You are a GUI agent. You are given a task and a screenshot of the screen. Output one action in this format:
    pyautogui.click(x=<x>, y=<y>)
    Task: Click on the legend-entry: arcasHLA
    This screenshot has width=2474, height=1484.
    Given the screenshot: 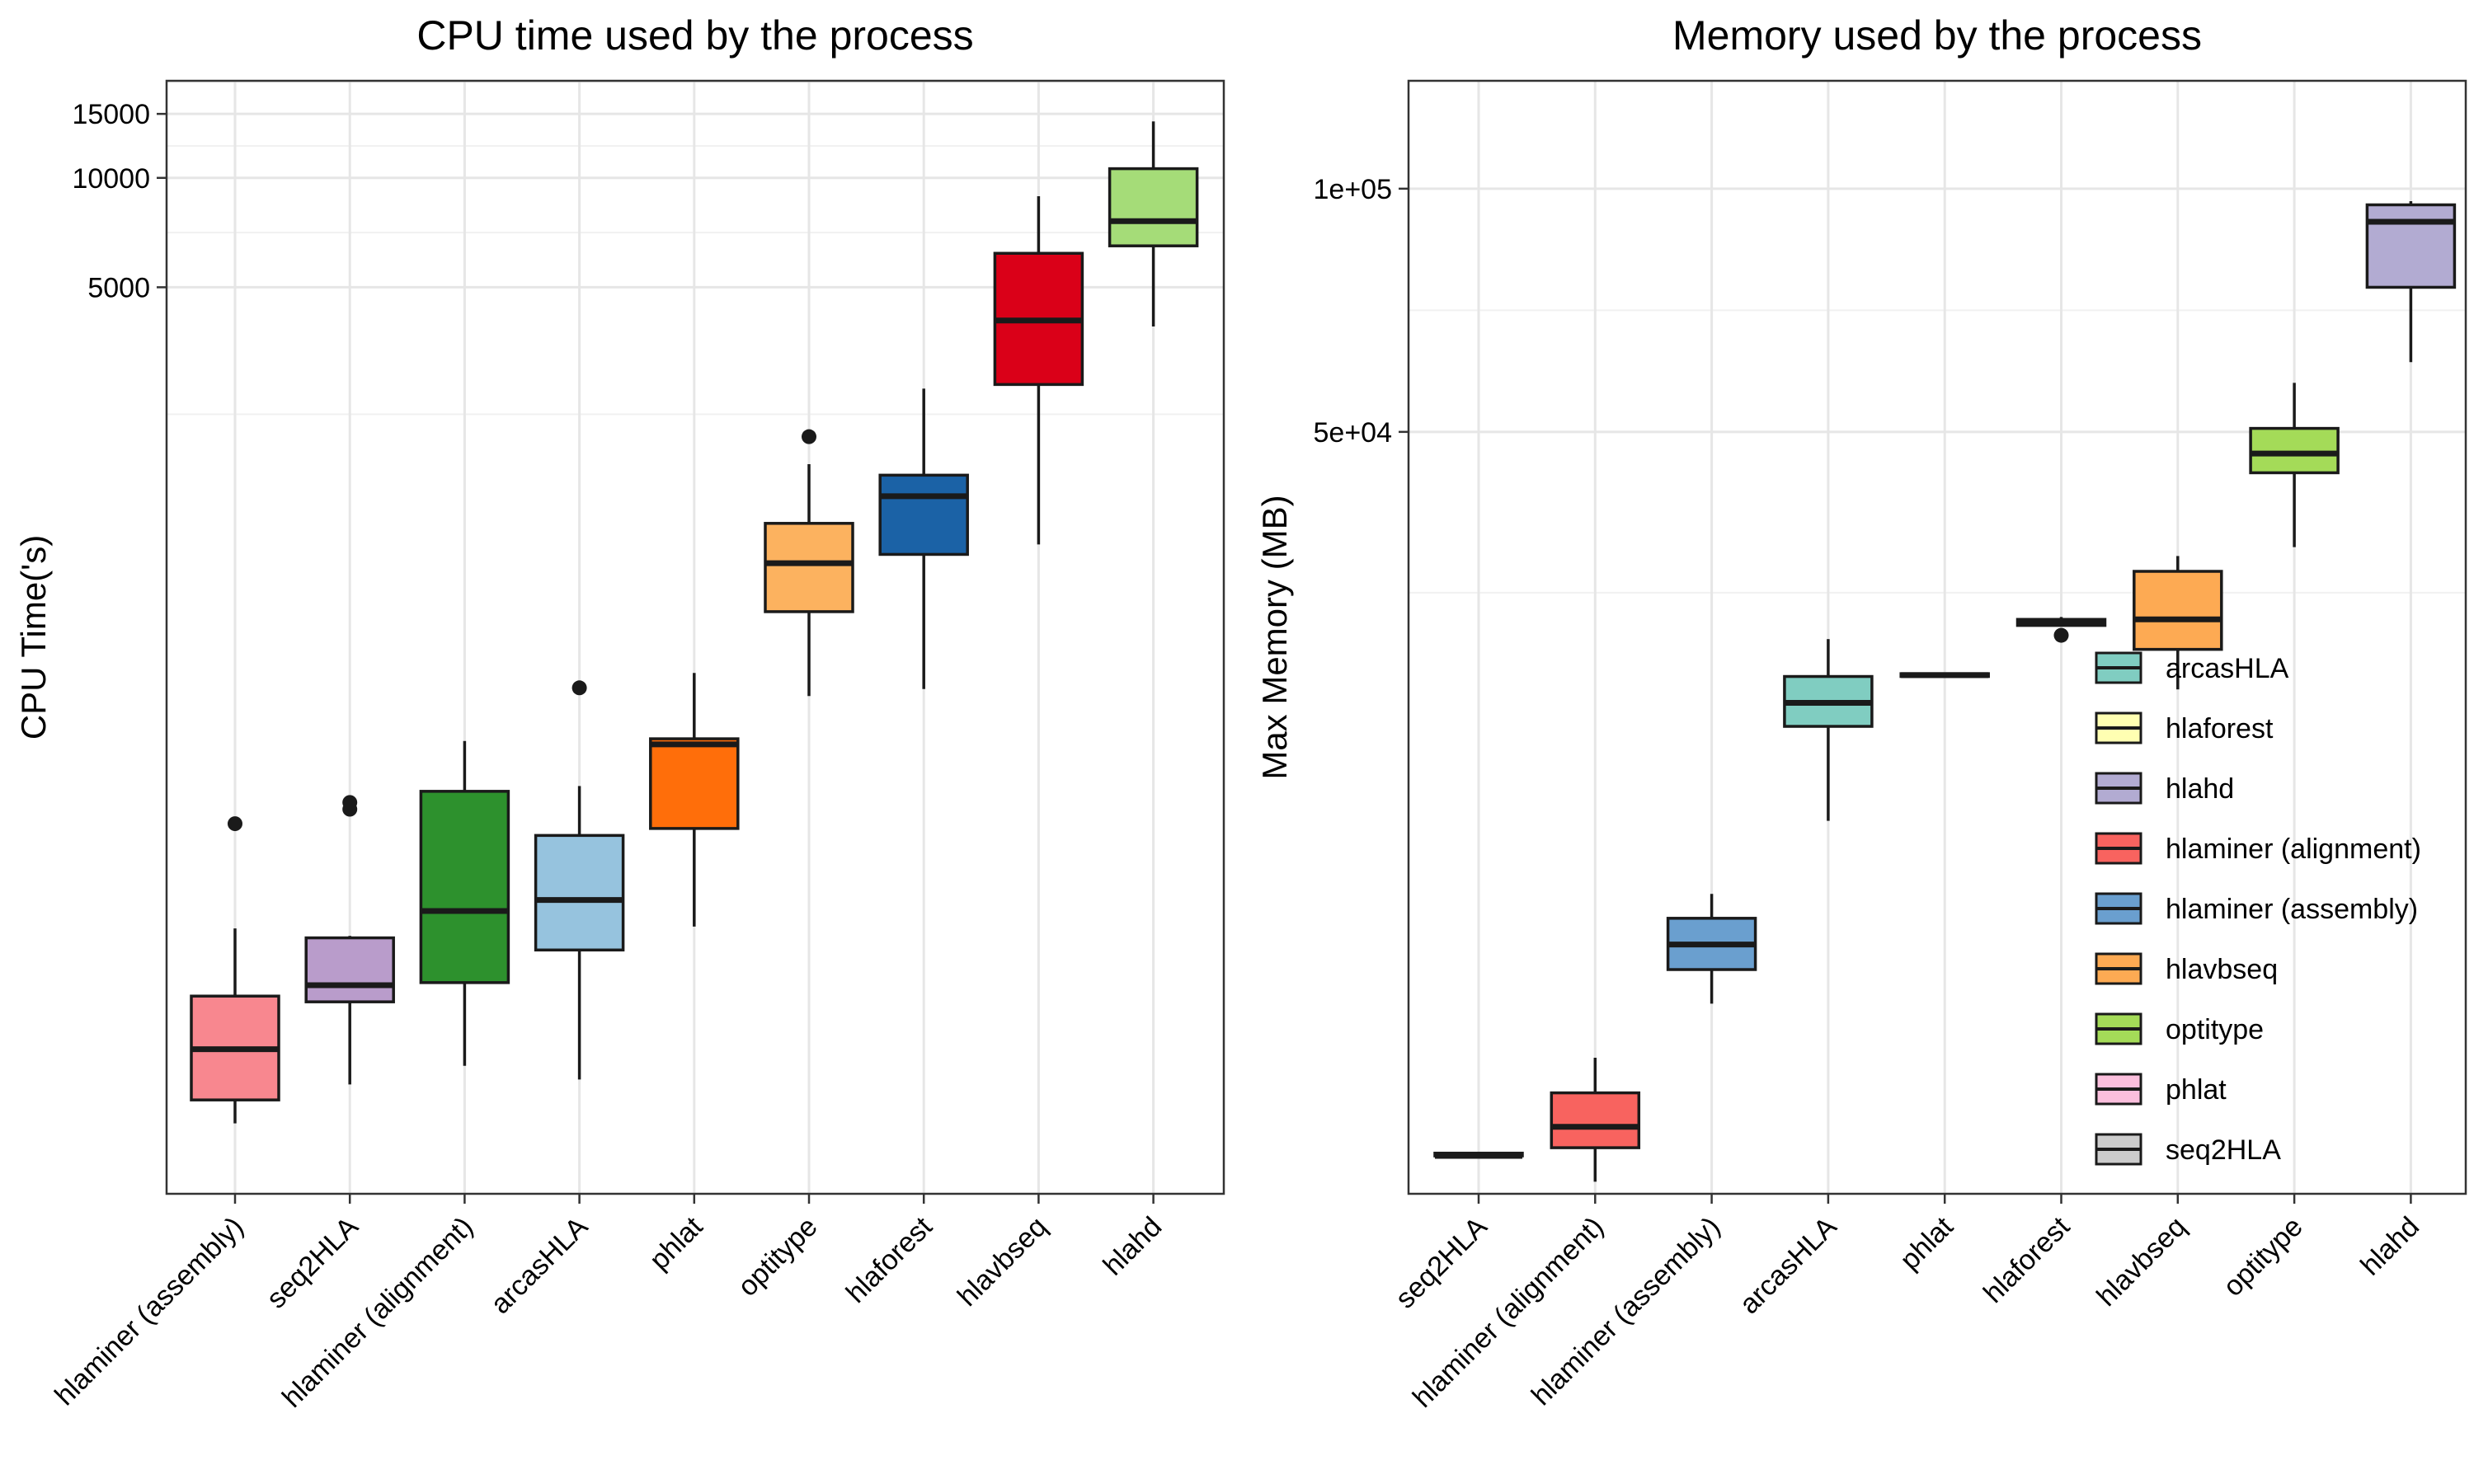 What is the action you would take?
    pyautogui.click(x=2192, y=667)
    